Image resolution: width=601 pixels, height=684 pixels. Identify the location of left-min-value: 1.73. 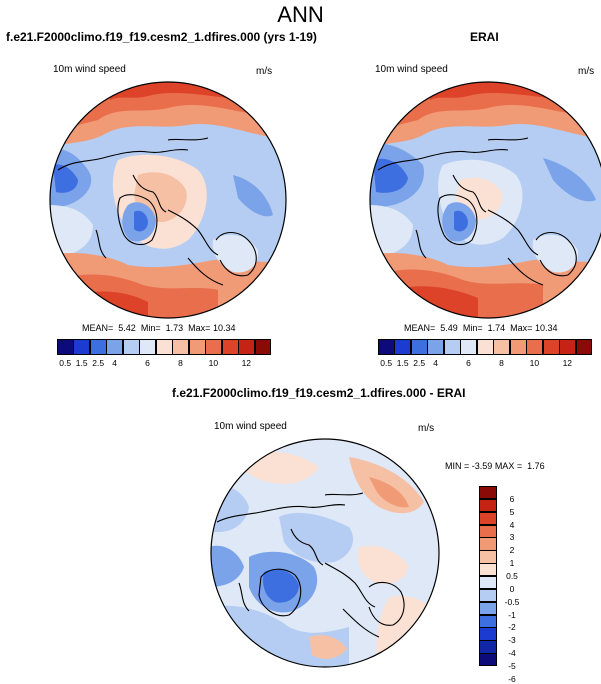
(174, 328).